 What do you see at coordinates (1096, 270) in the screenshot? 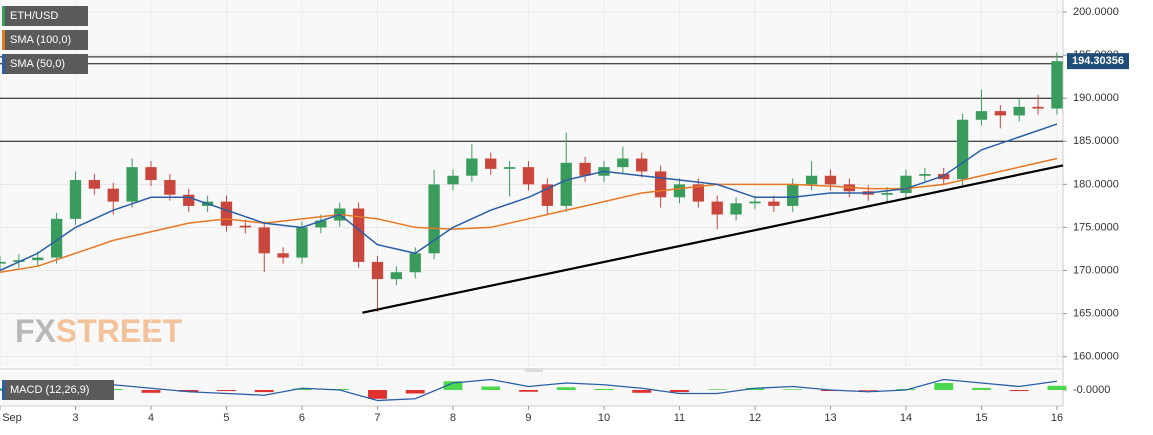
I see `y-tick-label: 170.0000` at bounding box center [1096, 270].